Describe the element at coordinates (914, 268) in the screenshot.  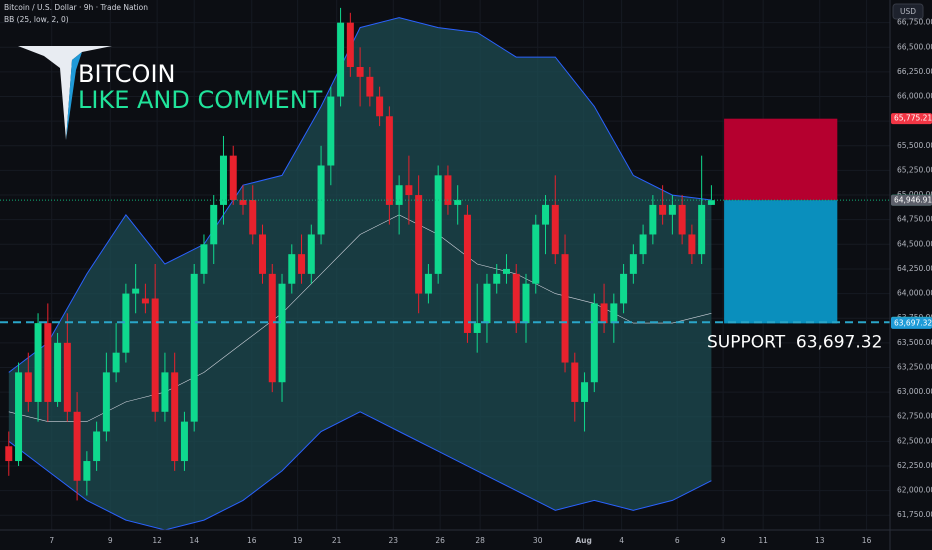
I see `y-tick-label: 64,250.00` at that location.